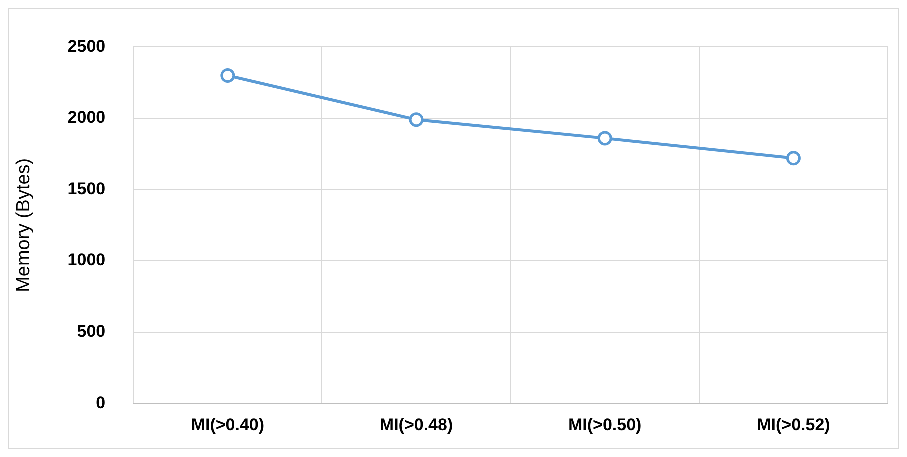 This screenshot has width=907, height=457. Describe the element at coordinates (417, 424) in the screenshot. I see `x-tick-label: MI(>0.48)` at that location.